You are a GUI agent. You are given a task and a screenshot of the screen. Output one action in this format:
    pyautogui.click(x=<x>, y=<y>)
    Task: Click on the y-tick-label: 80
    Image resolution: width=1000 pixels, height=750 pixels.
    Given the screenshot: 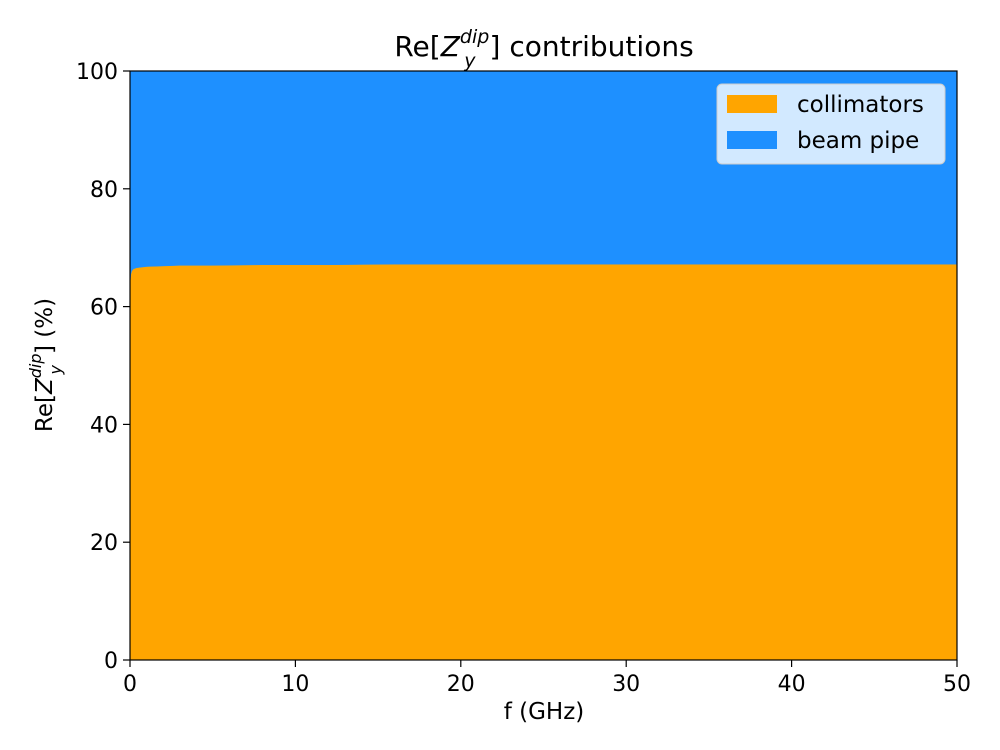 What is the action you would take?
    pyautogui.click(x=104, y=190)
    